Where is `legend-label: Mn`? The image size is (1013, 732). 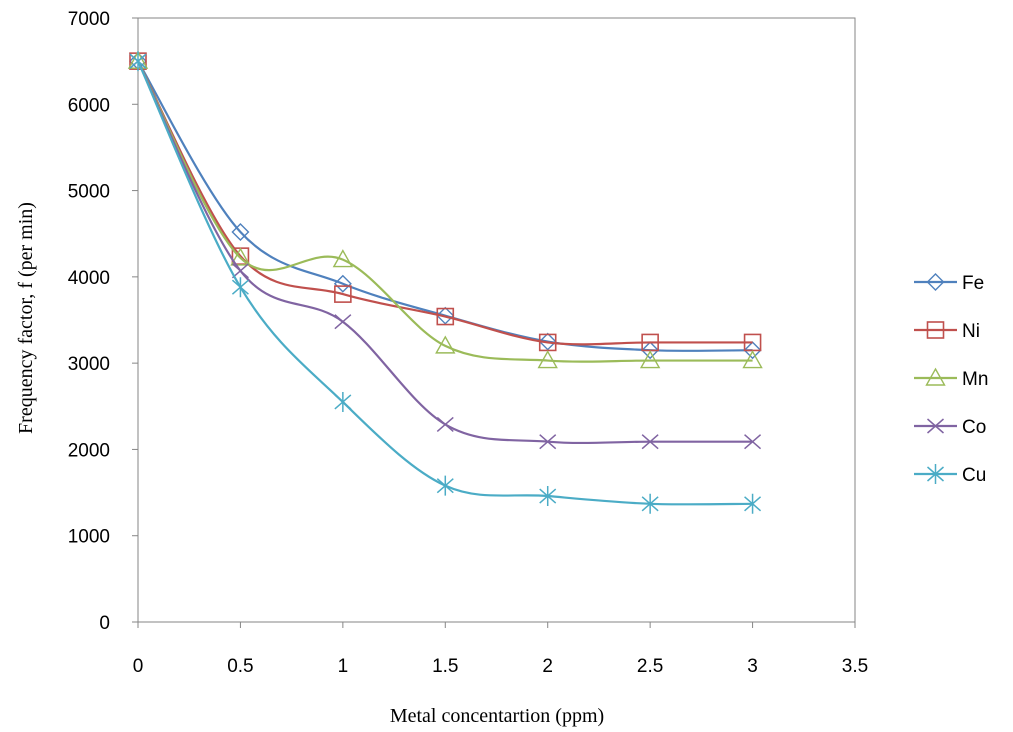
legend-label: Mn is located at coordinates (975, 379).